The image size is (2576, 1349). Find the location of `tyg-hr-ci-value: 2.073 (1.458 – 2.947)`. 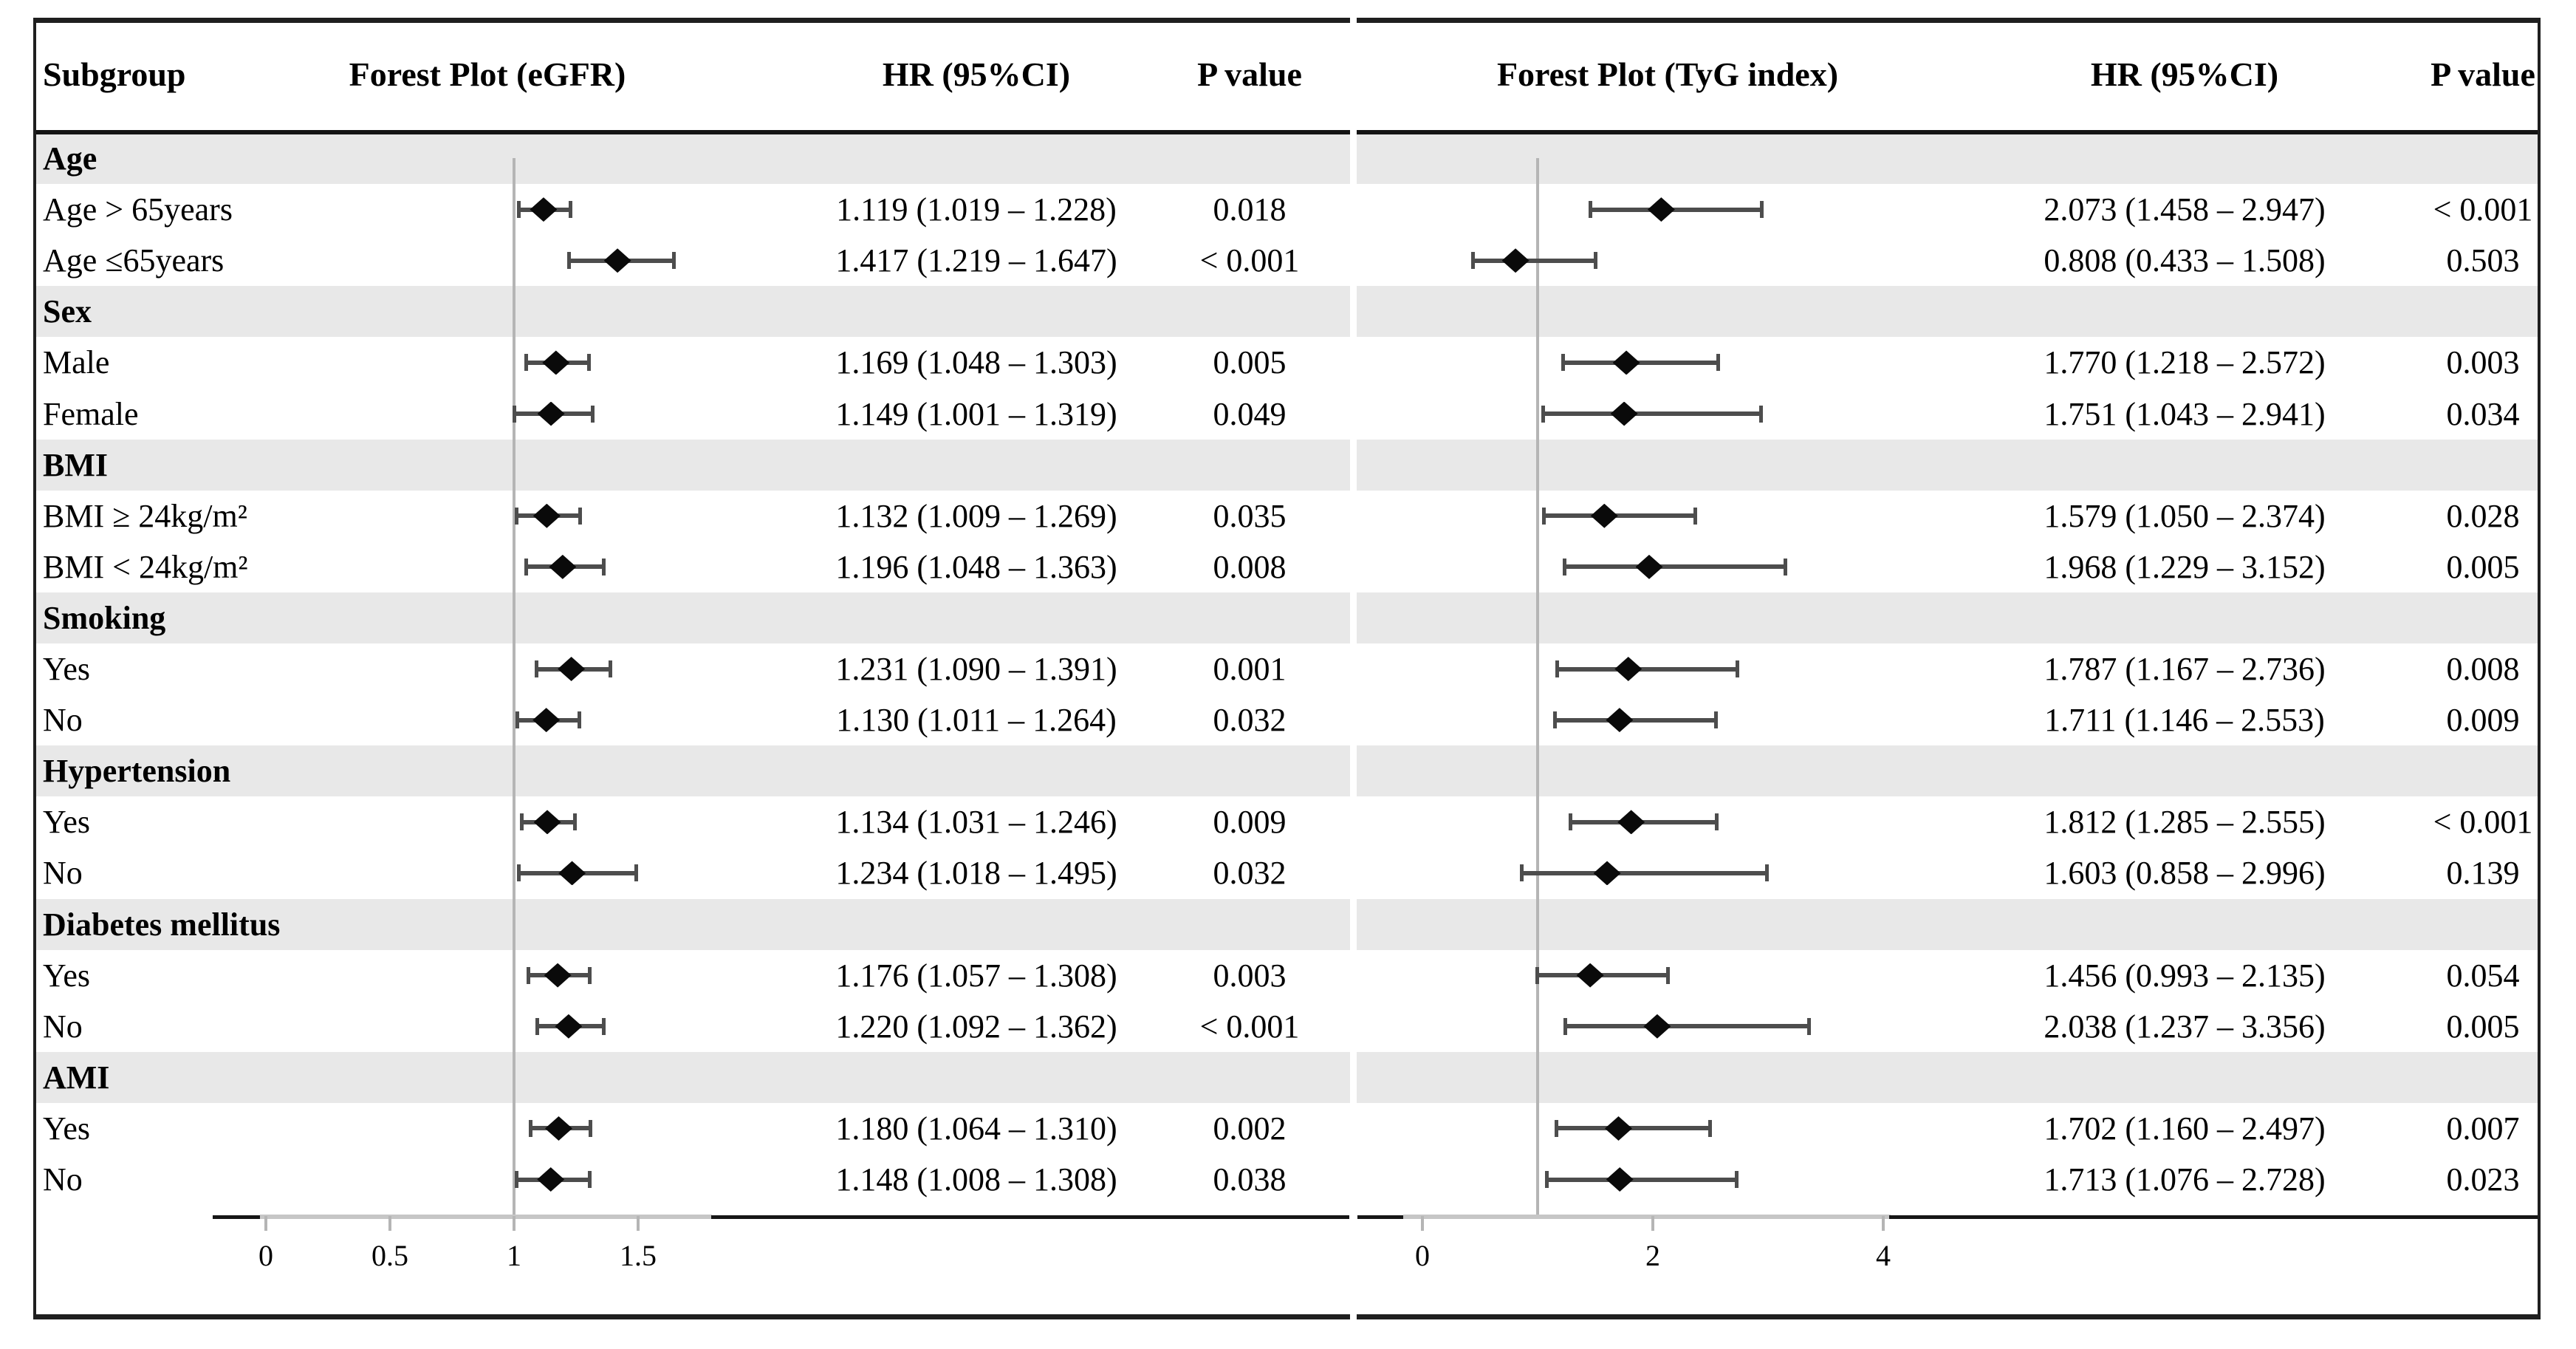

tyg-hr-ci-value: 2.073 (1.458 – 2.947) is located at coordinates (2185, 210).